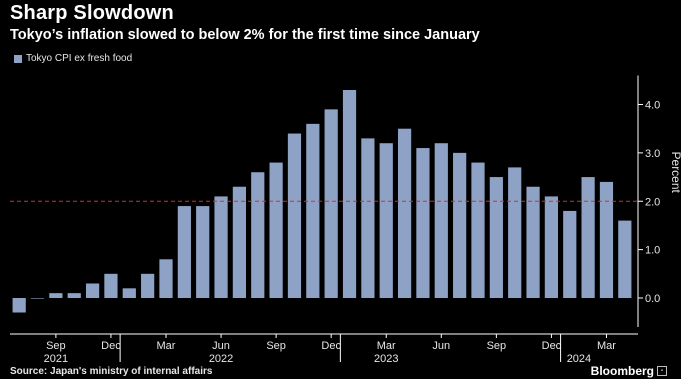 The width and height of the screenshot is (681, 379). What do you see at coordinates (74, 295) in the screenshot?
I see `bar-oct-2021` at bounding box center [74, 295].